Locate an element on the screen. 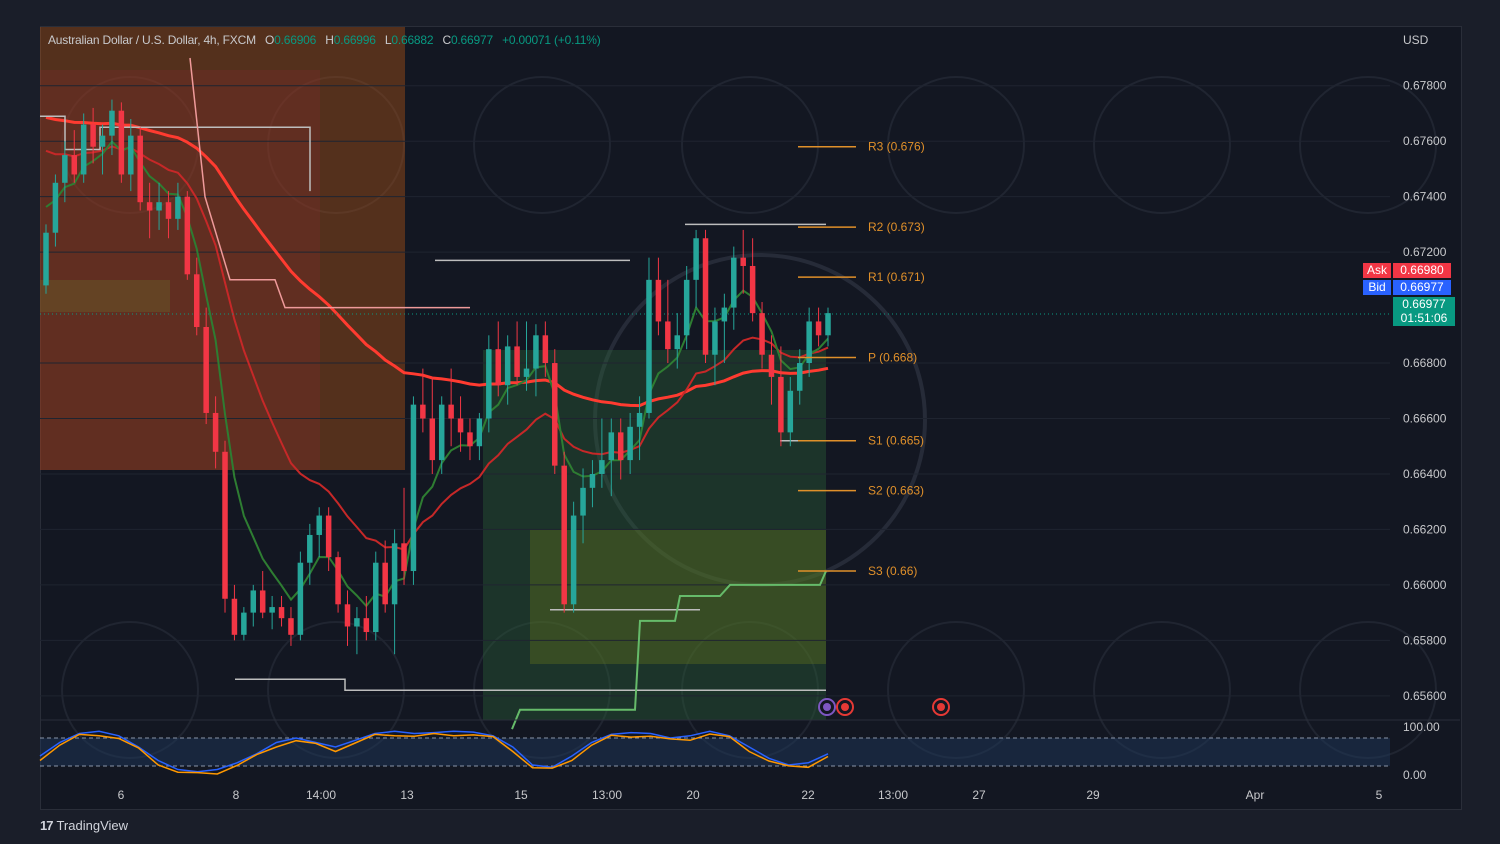  pivot-label: R1 (0.671) is located at coordinates (896, 277).